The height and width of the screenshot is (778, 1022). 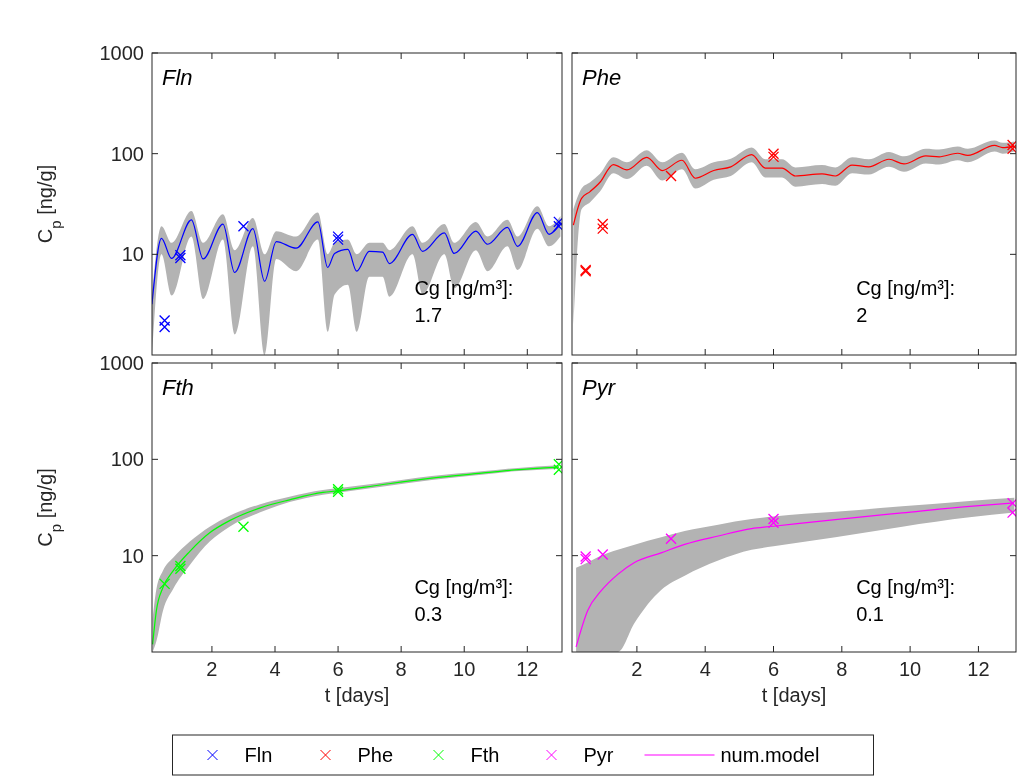 I want to click on annotation: 0.1, so click(x=870, y=614).